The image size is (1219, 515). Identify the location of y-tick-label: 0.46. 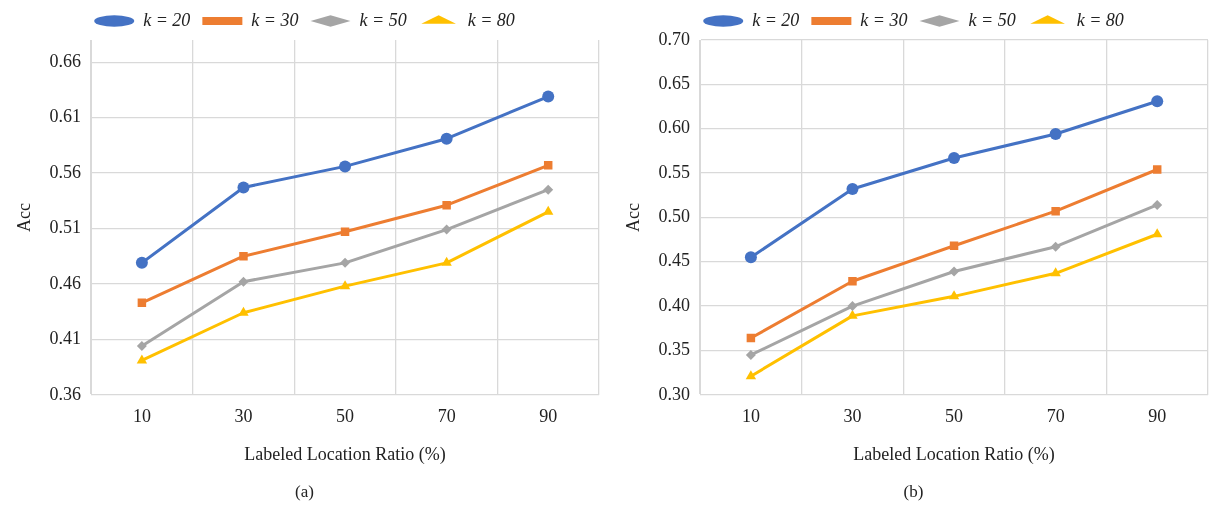
(65, 282).